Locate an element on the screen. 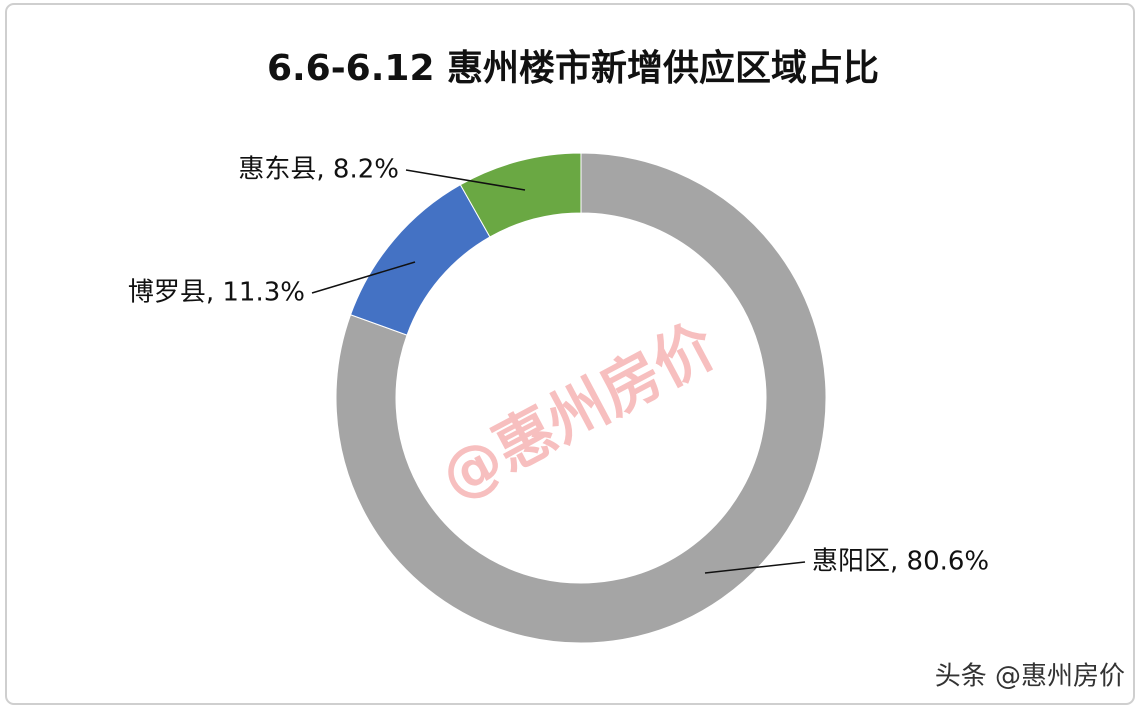 The height and width of the screenshot is (710, 1146). donut-segment is located at coordinates (520, 195).